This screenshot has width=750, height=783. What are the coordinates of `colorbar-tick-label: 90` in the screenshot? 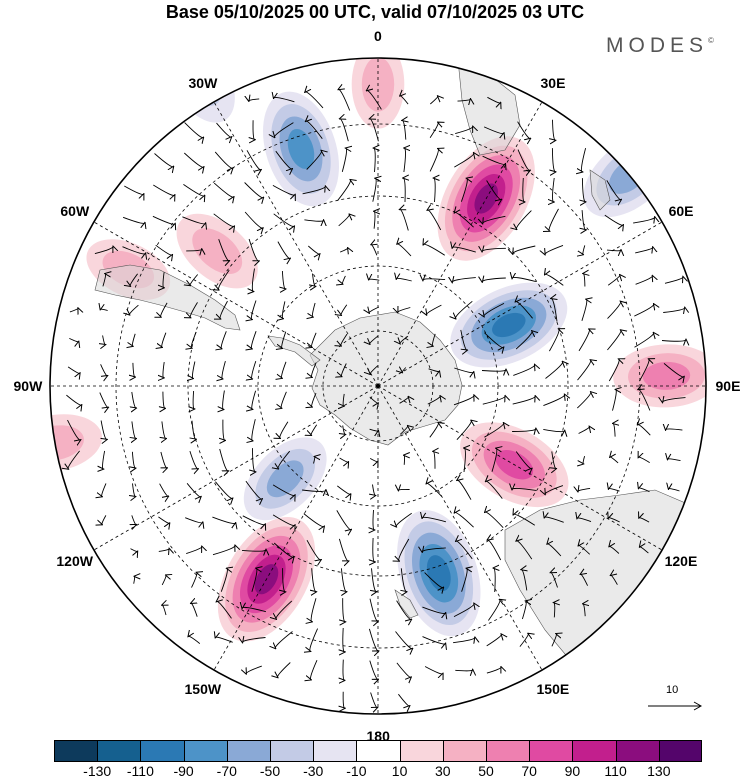 It's located at (572, 771).